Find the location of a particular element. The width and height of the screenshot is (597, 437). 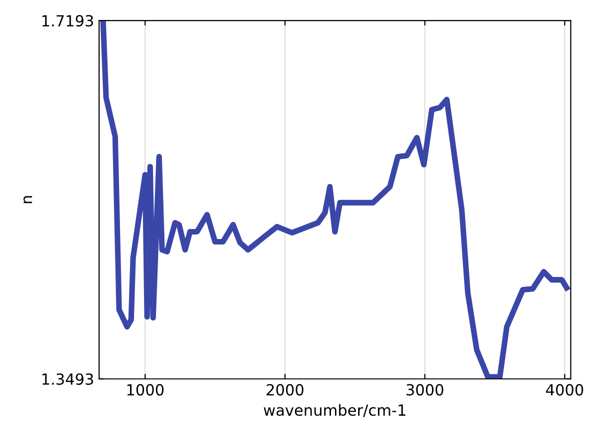

y-tick-label: 1.7193 is located at coordinates (68, 21).